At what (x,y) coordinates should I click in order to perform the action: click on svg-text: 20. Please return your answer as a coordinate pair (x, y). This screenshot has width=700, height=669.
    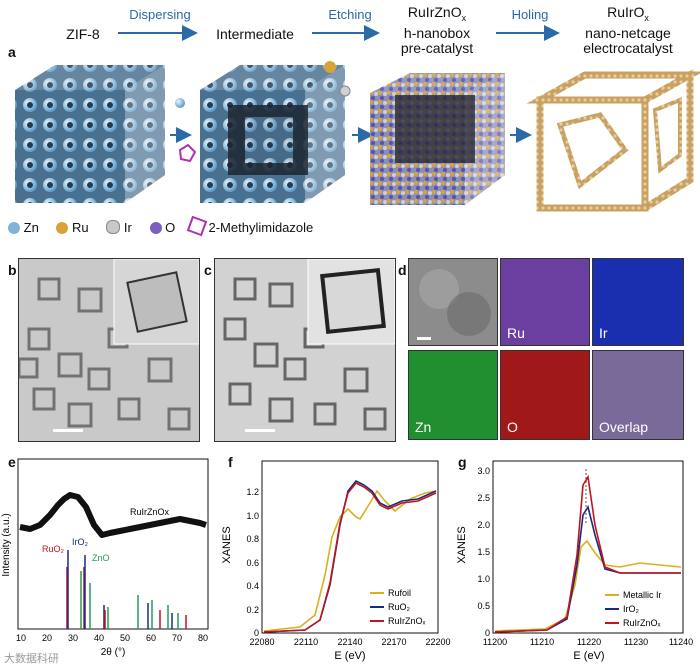
    Looking at the image, I should click on (47, 638).